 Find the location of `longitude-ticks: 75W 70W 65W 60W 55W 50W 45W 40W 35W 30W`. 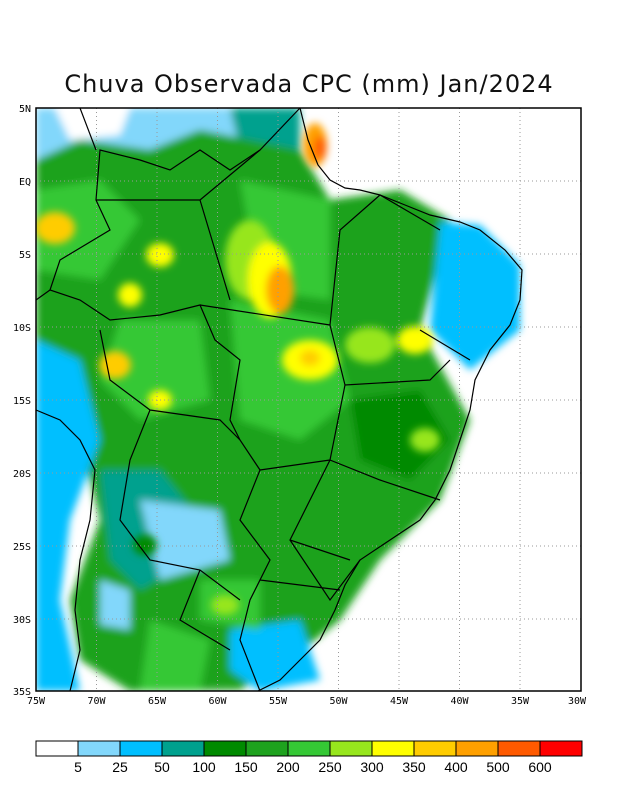

longitude-ticks: 75W 70W 65W 60W 55W 50W 45W 40W 35W 30W is located at coordinates (307, 701).